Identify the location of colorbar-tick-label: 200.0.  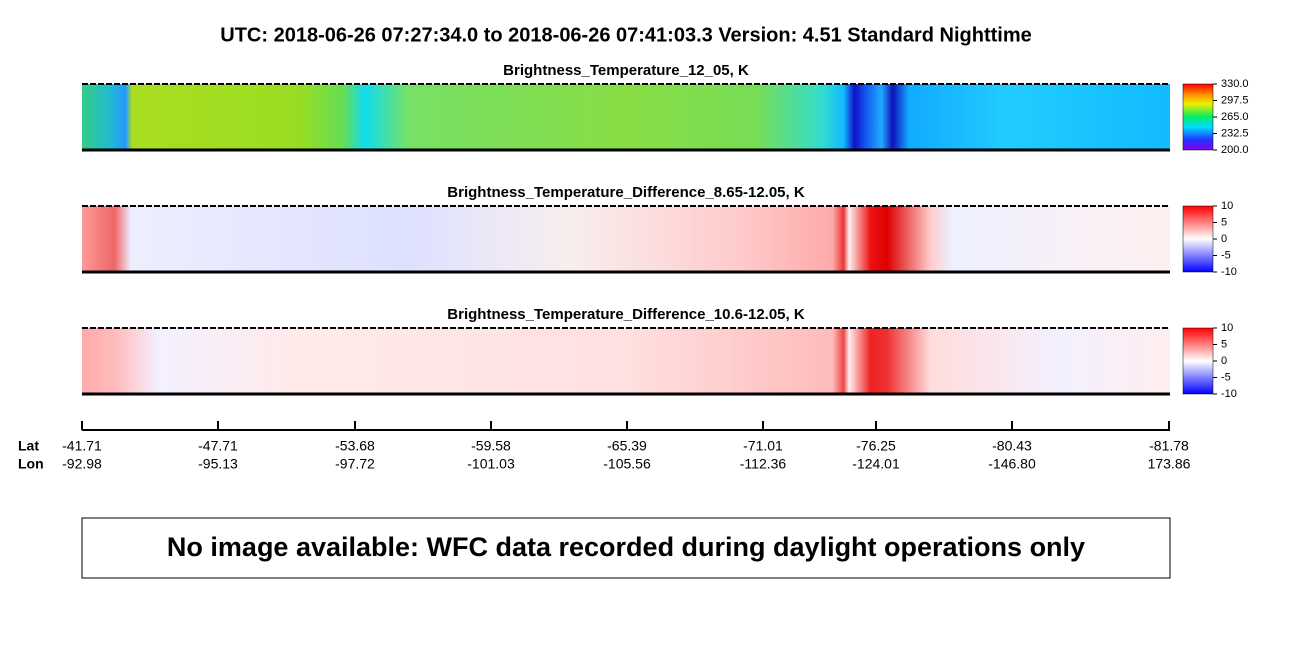
(1235, 150).